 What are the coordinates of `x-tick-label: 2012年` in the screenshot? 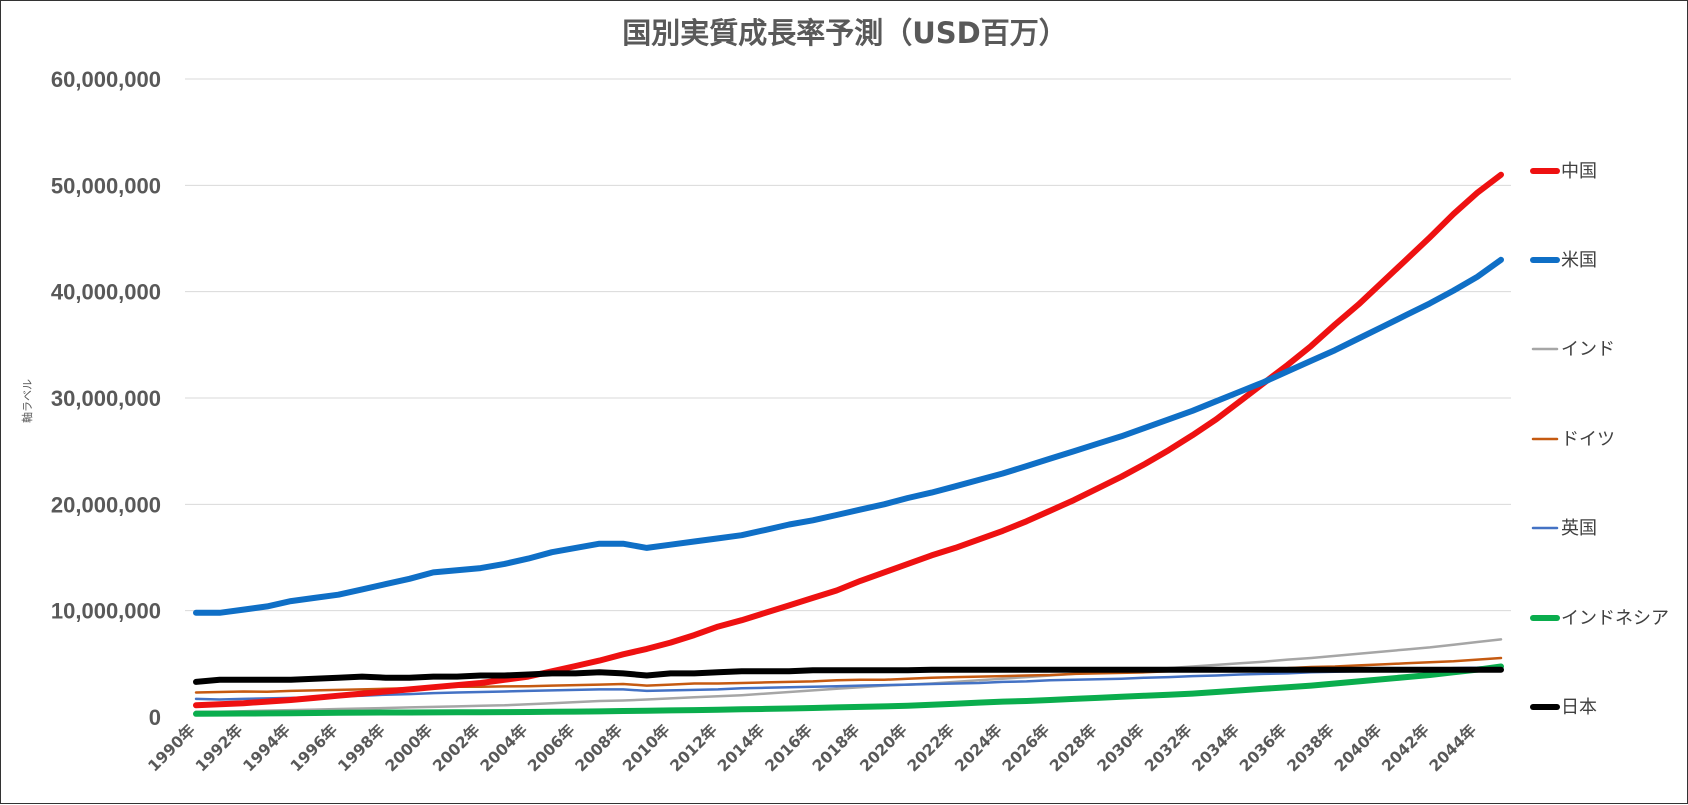 It's located at (693, 747).